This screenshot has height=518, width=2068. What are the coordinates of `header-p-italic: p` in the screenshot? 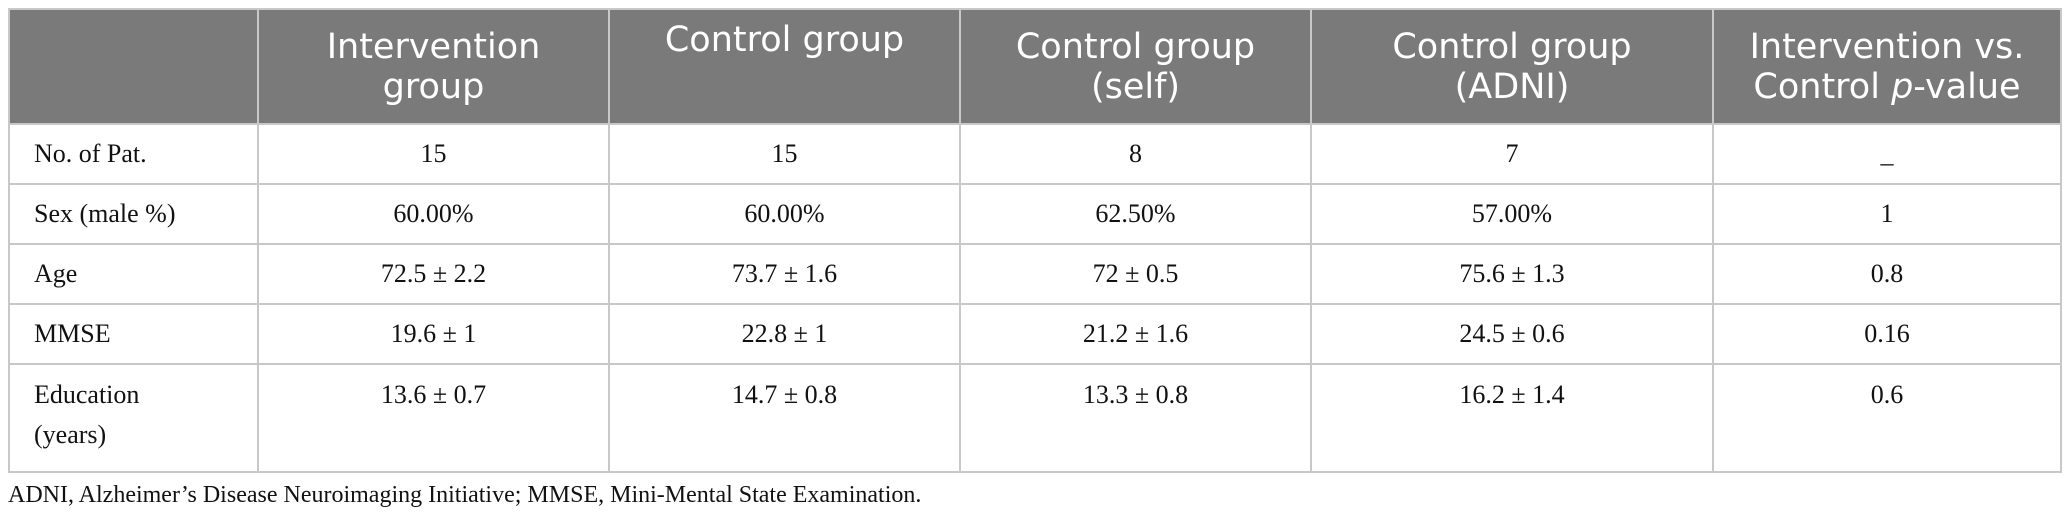 It's located at (1902, 86).